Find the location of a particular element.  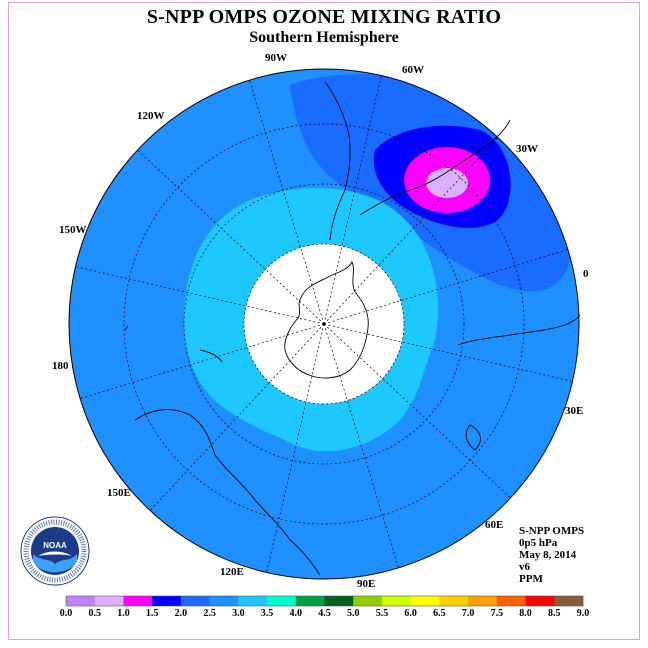

colorbar-tick-label: 3.5 is located at coordinates (267, 613).